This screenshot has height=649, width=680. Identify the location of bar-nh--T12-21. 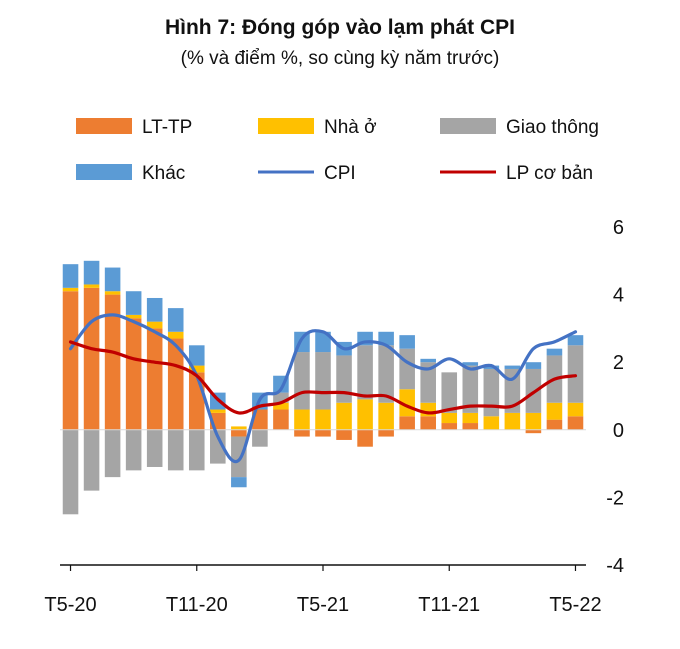
(470, 418).